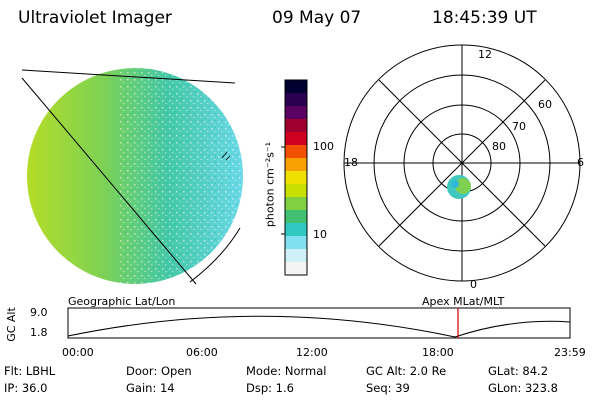 This screenshot has height=400, width=600. I want to click on limb-arc, so click(215, 255).